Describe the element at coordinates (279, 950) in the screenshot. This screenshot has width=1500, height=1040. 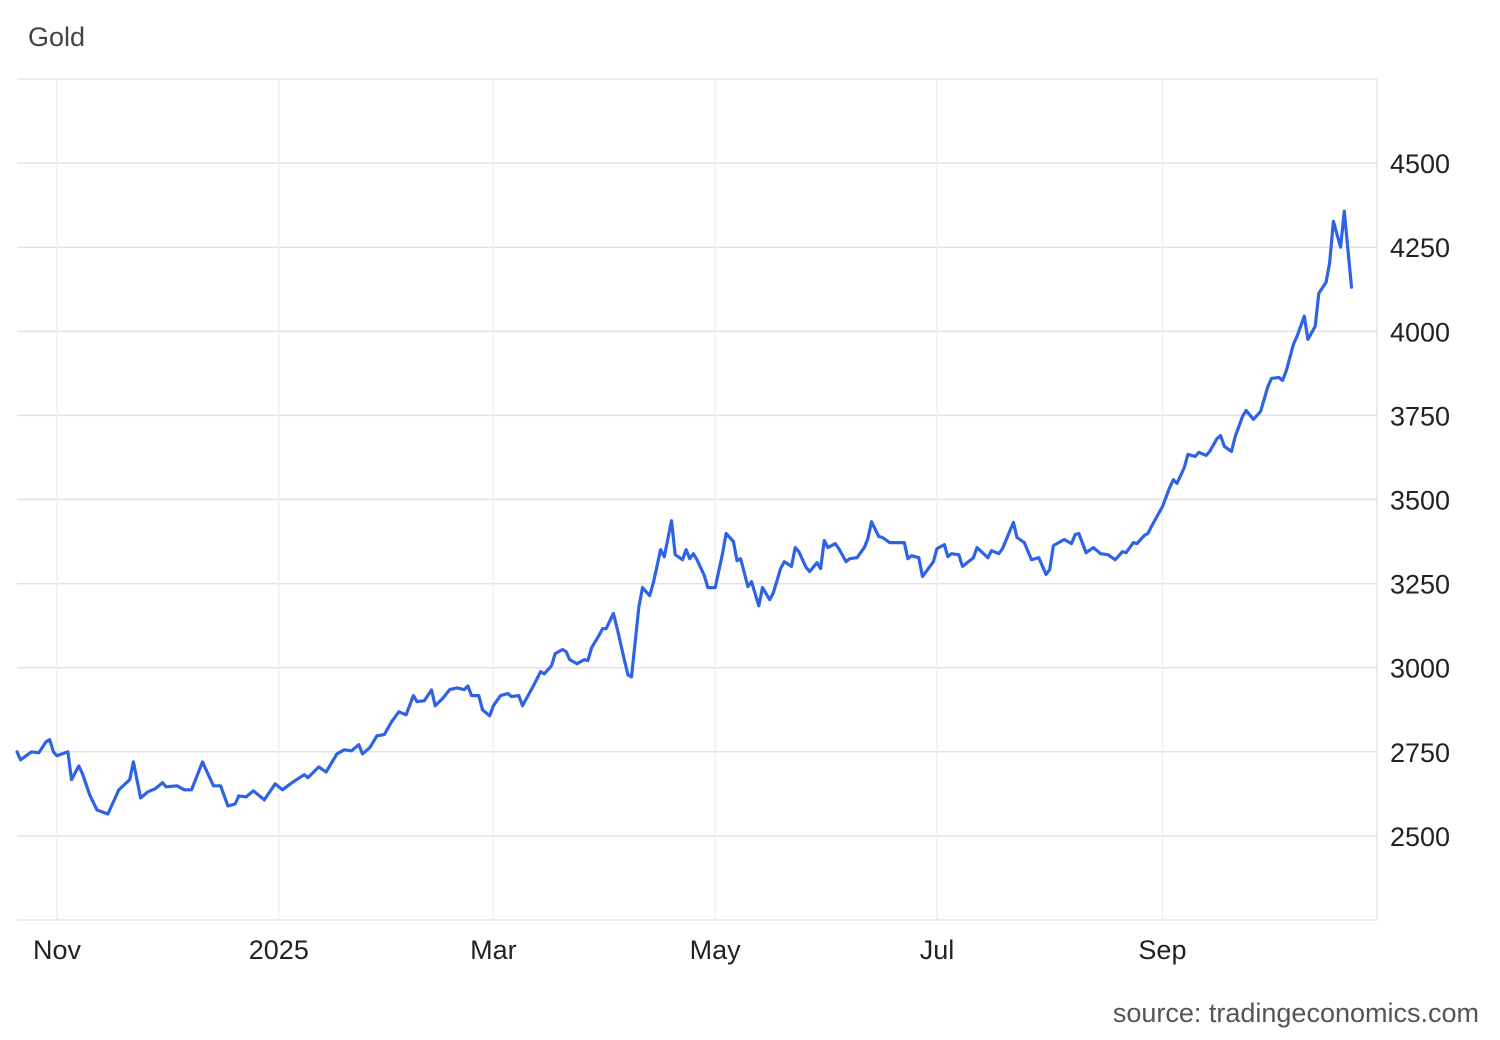
I see `x-tick-label: 2025` at that location.